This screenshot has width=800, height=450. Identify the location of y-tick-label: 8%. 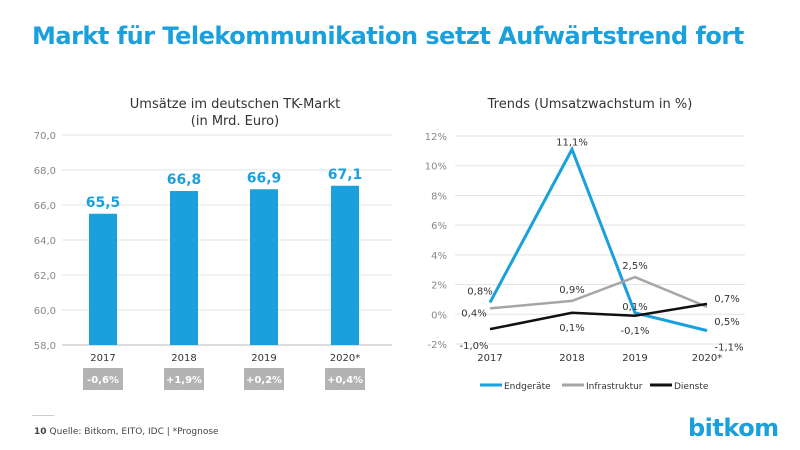
(439, 196).